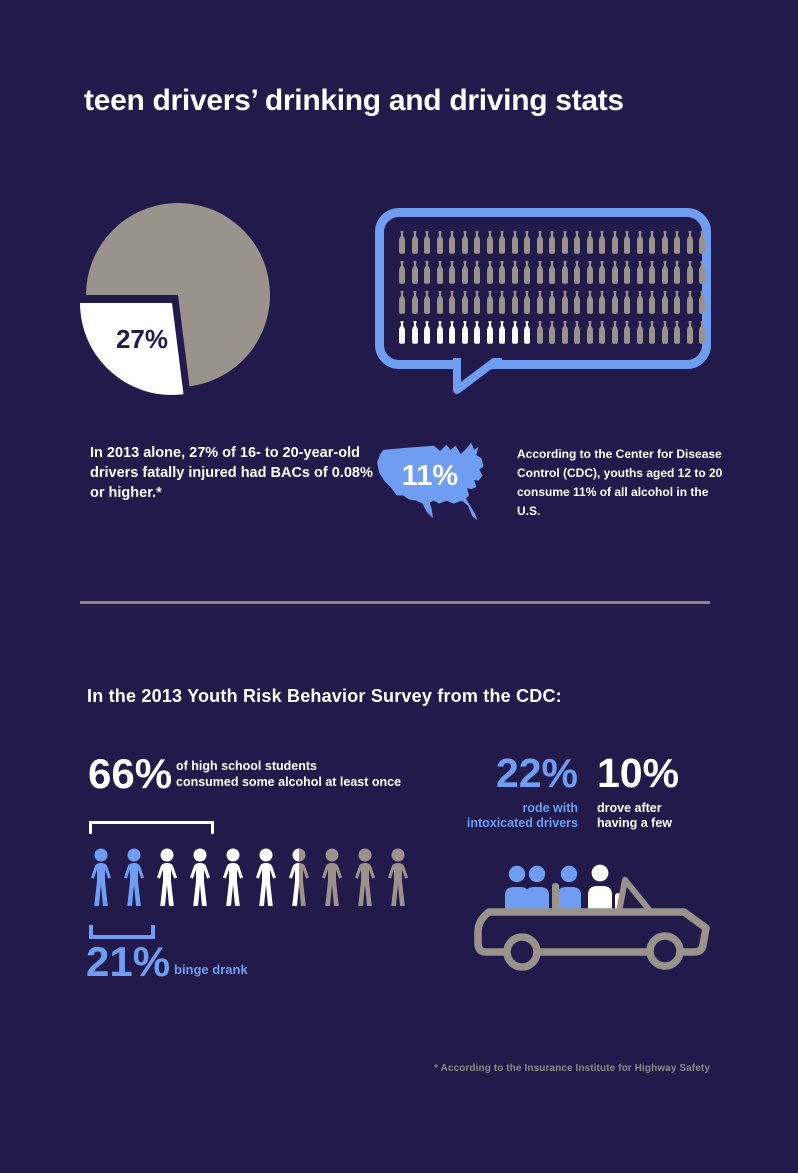  What do you see at coordinates (477, 376) in the screenshot?
I see `speech-bubble-tail` at bounding box center [477, 376].